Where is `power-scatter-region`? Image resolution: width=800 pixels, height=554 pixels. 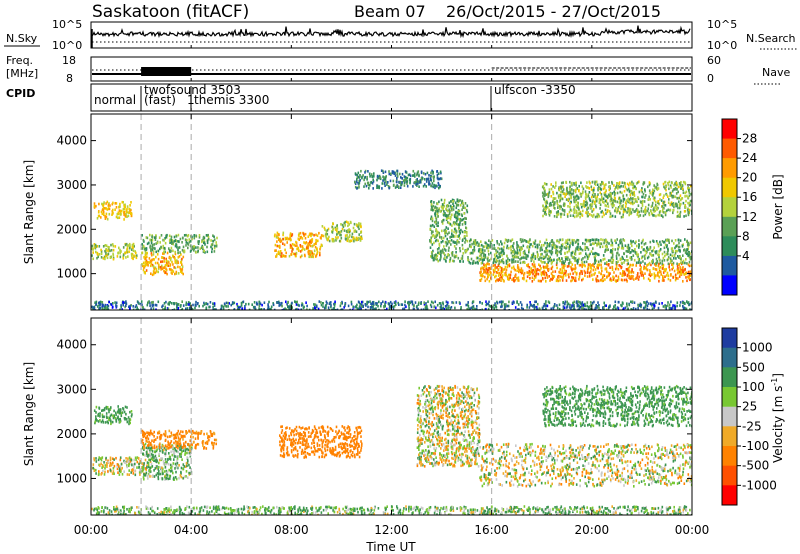
power-scatter-region is located at coordinates (114, 251).